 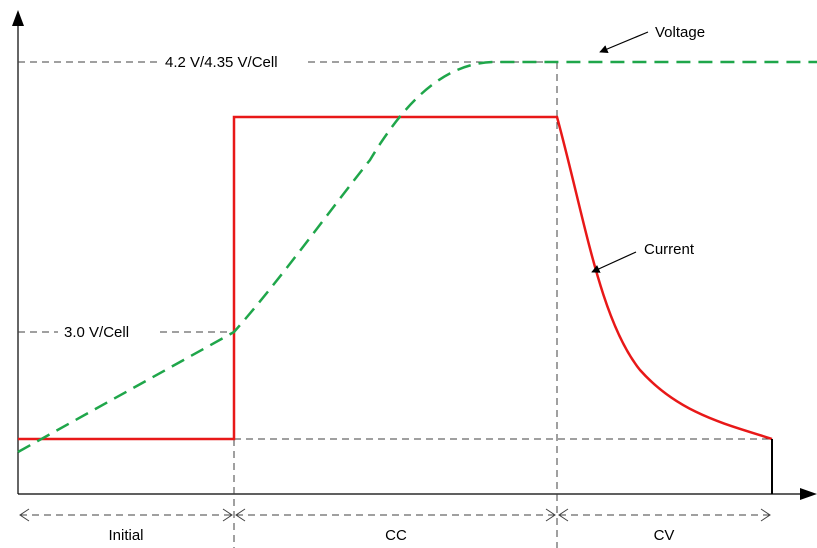 What do you see at coordinates (624, 42) in the screenshot?
I see `voltage-callout-arrow-icon` at bounding box center [624, 42].